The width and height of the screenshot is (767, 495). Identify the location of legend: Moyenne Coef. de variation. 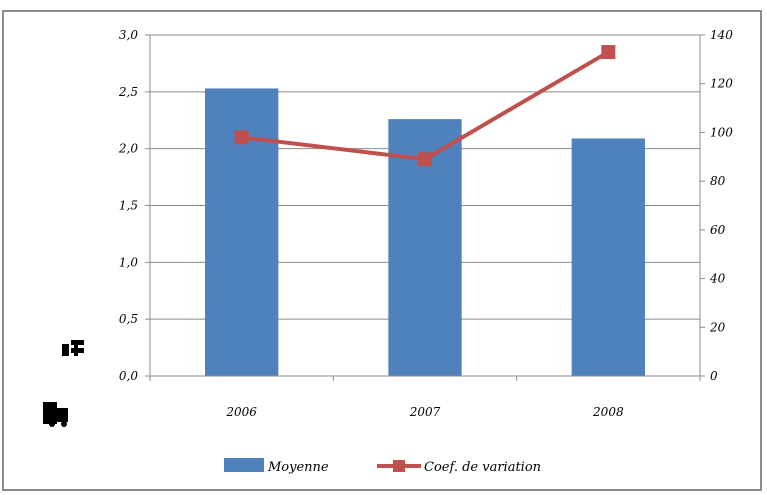
(382, 466).